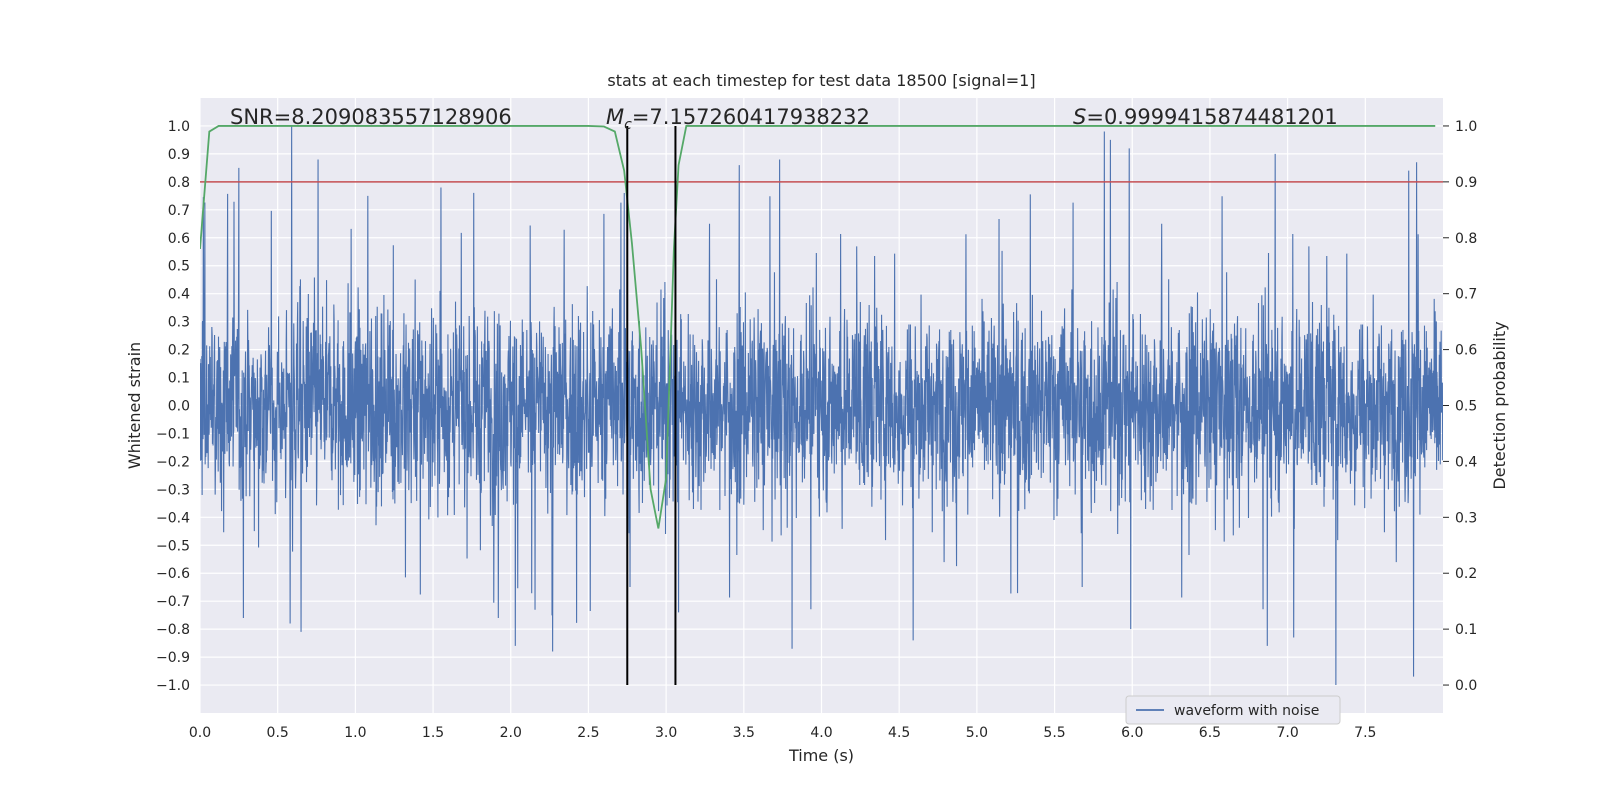 This screenshot has height=800, width=1600. Describe the element at coordinates (371, 117) in the screenshot. I see `snr-annotation: SNR=8.209083557128906` at that location.